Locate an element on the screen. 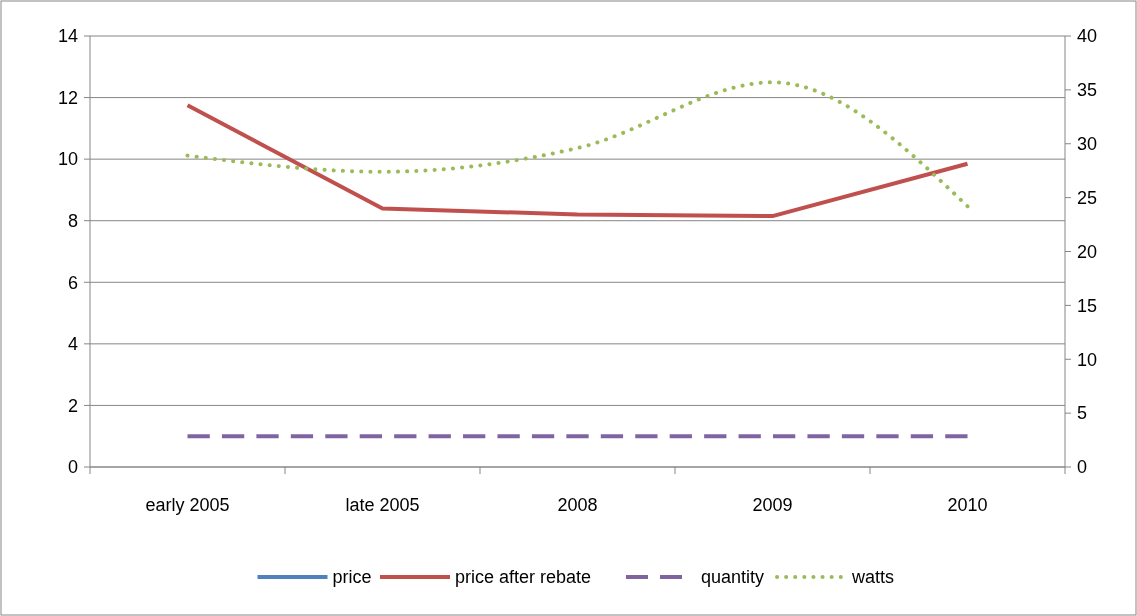  y2-tick-label: 40 is located at coordinates (1087, 36).